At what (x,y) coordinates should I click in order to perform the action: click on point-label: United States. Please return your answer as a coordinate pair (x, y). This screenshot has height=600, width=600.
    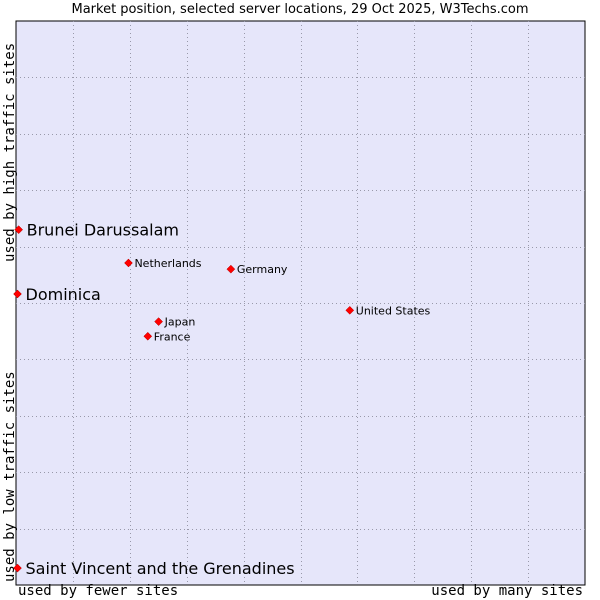
    Looking at the image, I should click on (393, 310).